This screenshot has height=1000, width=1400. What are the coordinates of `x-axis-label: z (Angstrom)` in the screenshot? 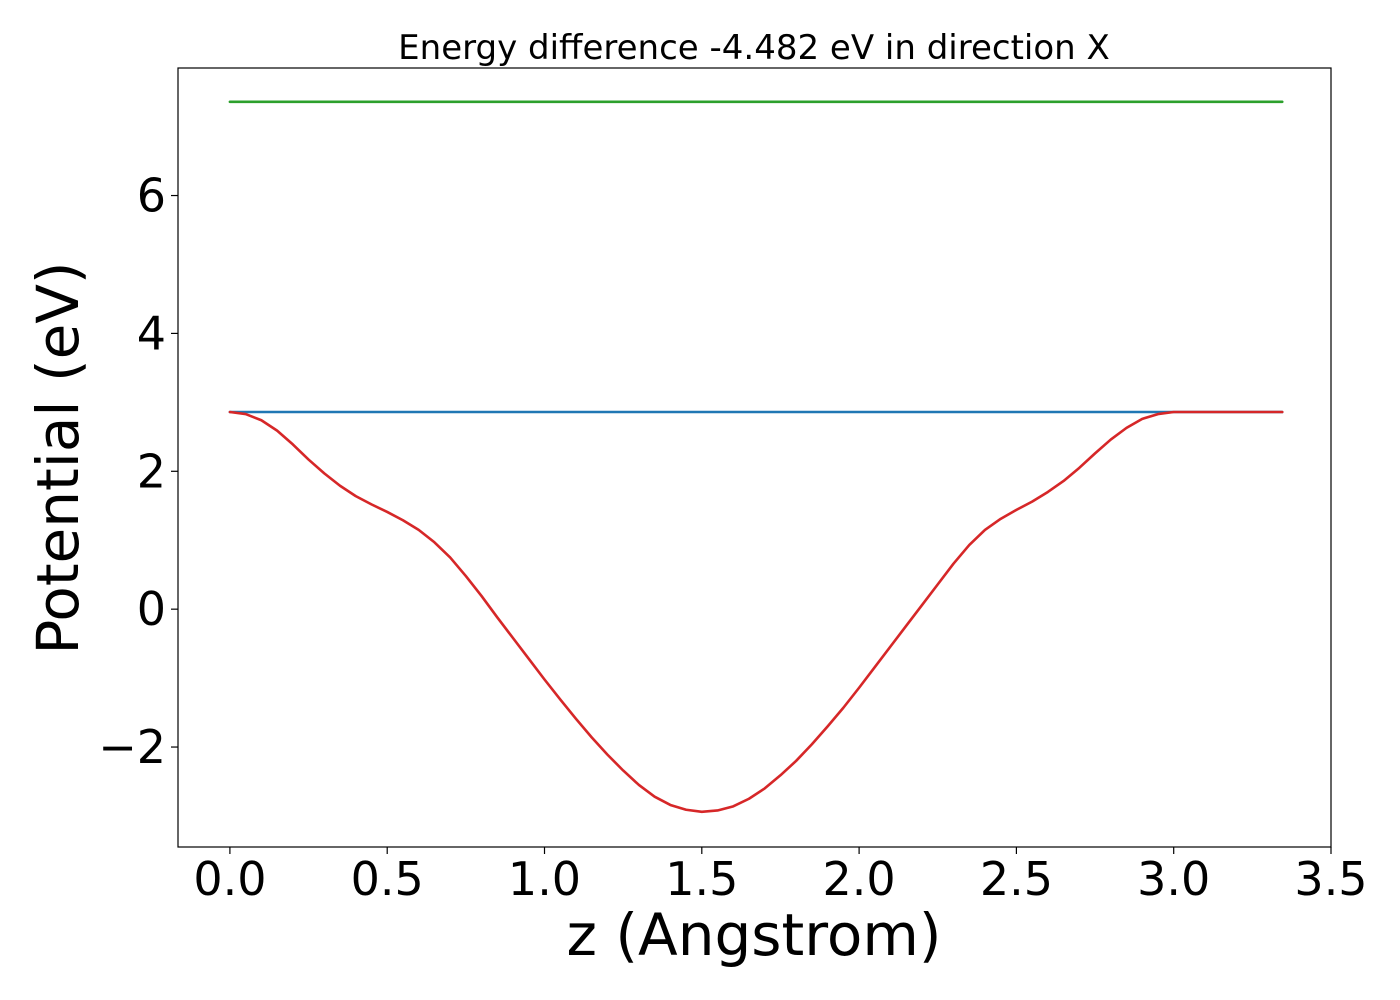 It's located at (754, 935).